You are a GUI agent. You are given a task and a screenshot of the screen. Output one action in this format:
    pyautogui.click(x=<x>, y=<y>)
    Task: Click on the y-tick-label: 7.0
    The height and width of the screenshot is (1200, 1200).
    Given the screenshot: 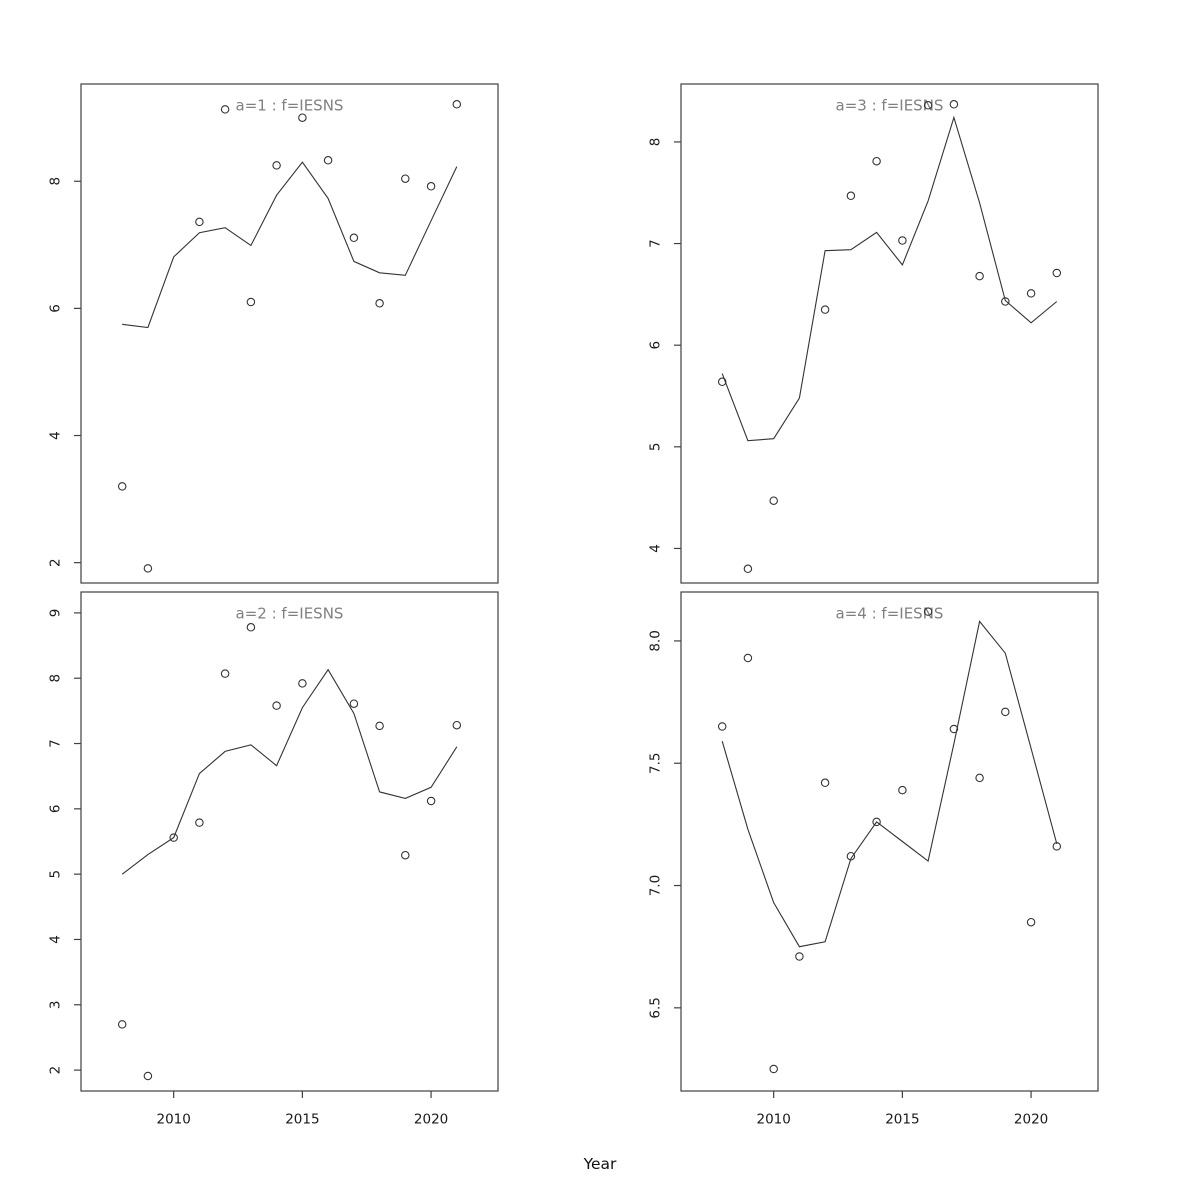 What is the action you would take?
    pyautogui.click(x=656, y=885)
    